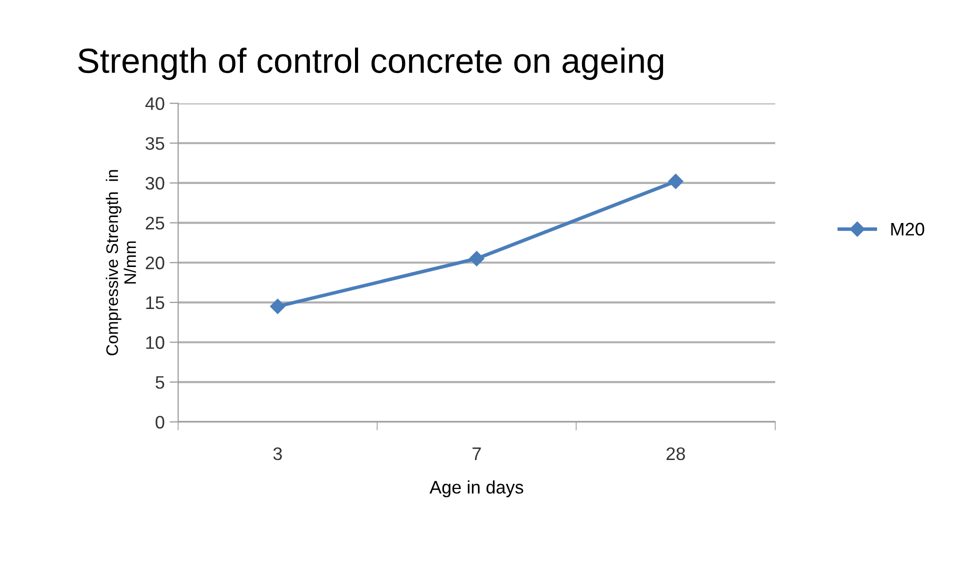 The height and width of the screenshot is (574, 963). What do you see at coordinates (675, 453) in the screenshot?
I see `x-tick-label: 28` at bounding box center [675, 453].